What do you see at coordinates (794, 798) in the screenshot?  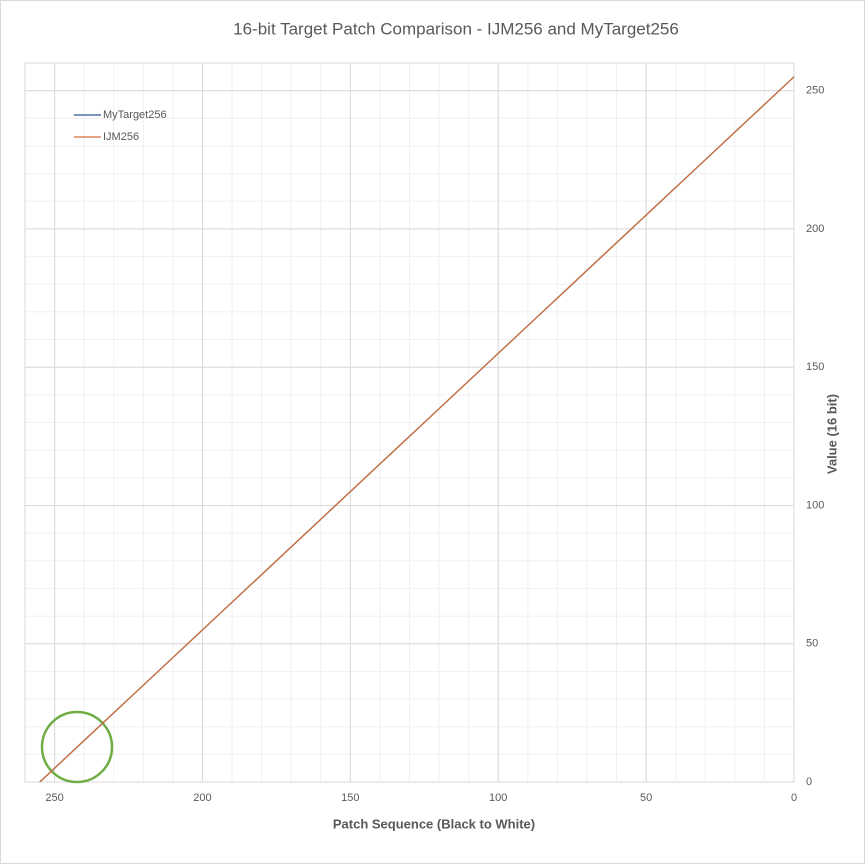 I see `x-tick-label: 0` at bounding box center [794, 798].